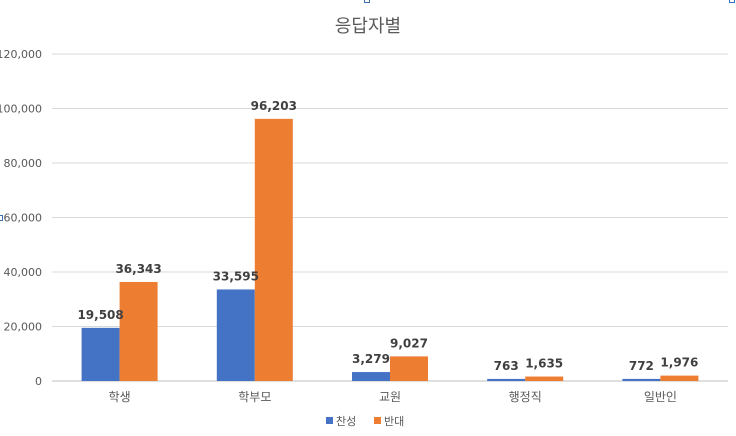 The image size is (736, 436). Describe the element at coordinates (23, 272) in the screenshot. I see `y-tick-label: 40,000` at that location.